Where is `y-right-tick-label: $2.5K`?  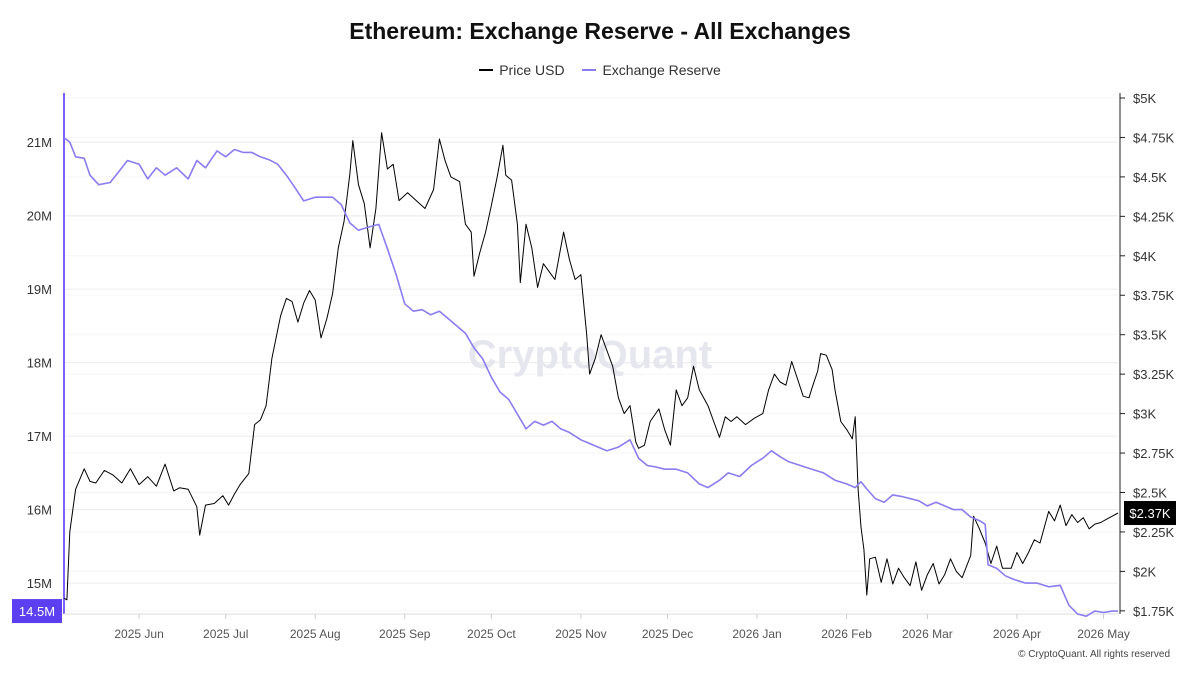 y-right-tick-label: $2.5K is located at coordinates (1150, 492).